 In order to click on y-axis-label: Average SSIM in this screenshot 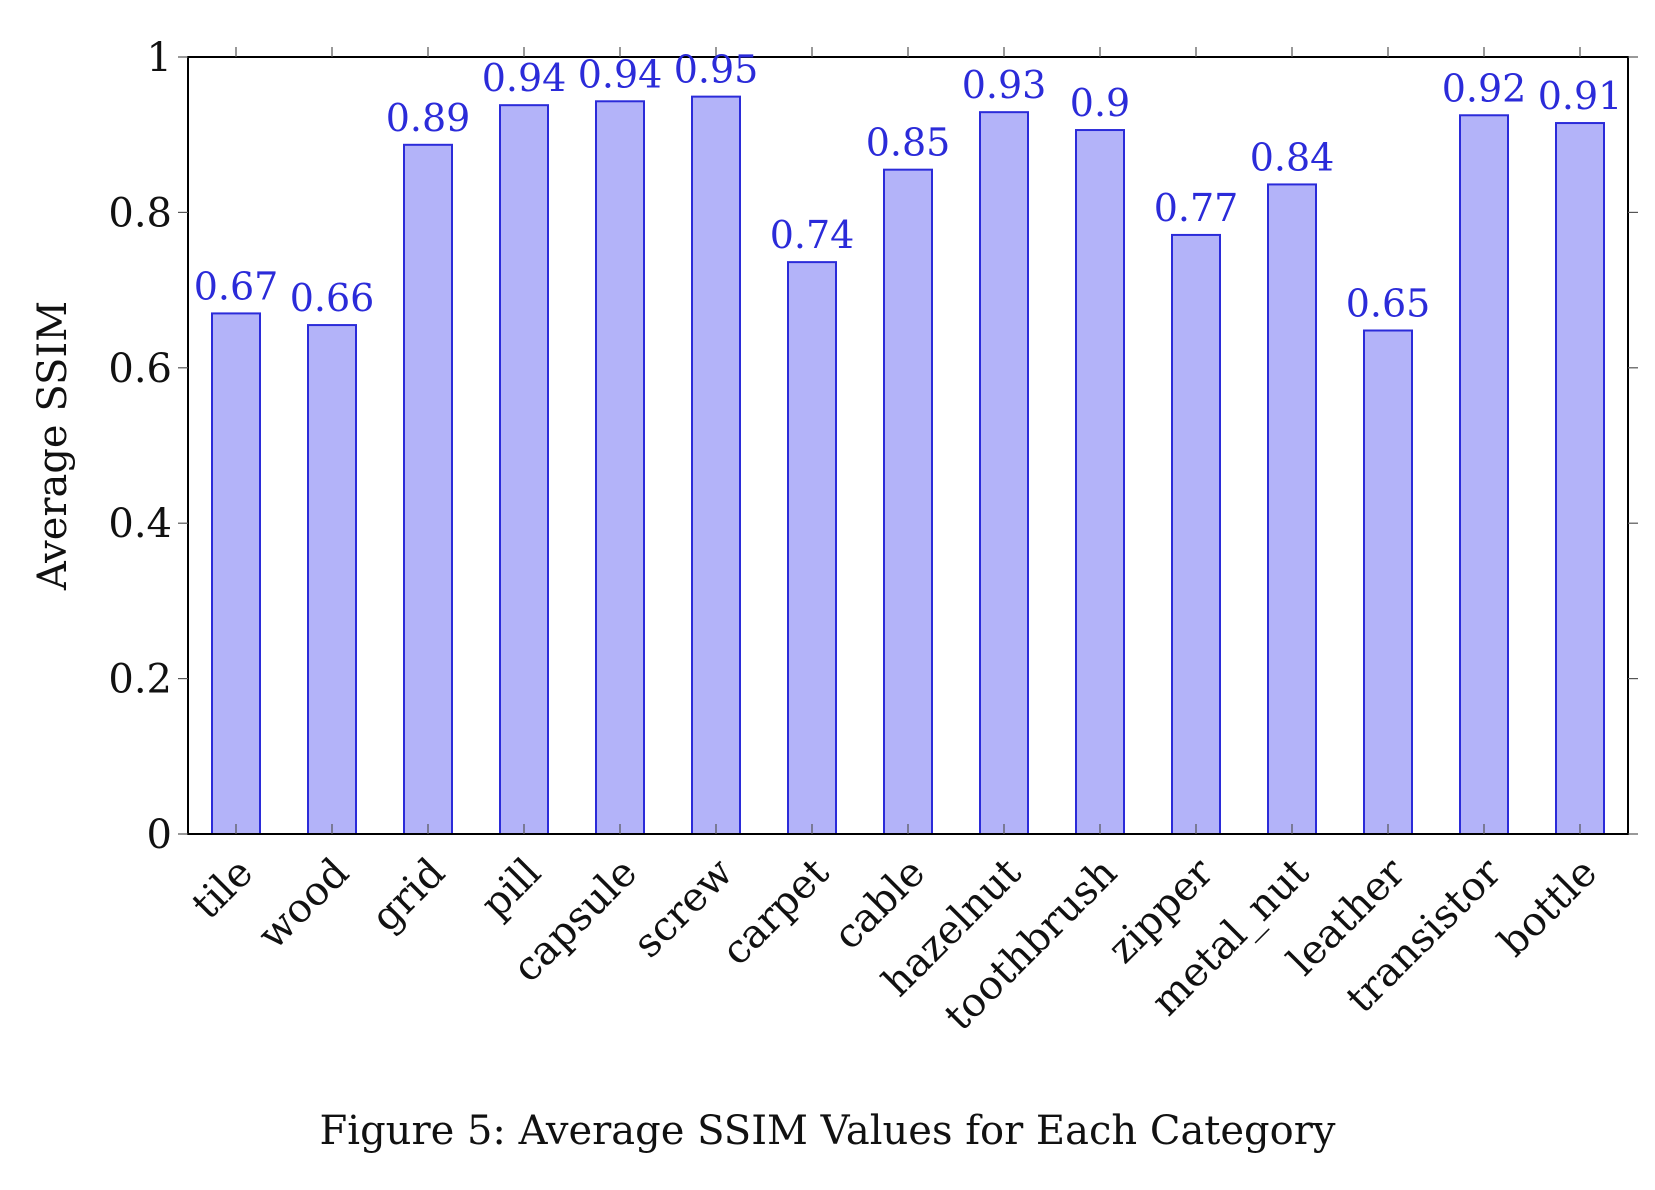, I will do `click(53, 446)`.